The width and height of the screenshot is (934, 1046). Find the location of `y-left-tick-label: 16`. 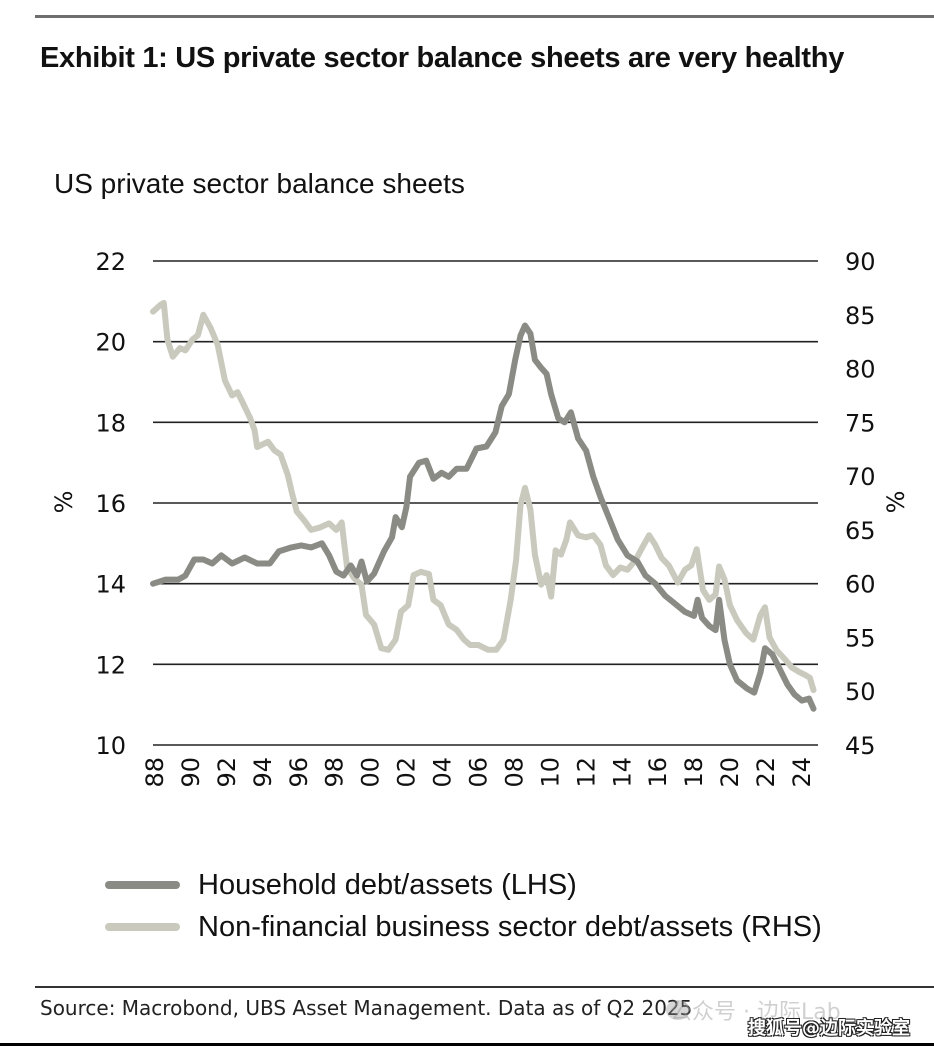

y-left-tick-label: 16 is located at coordinates (110, 504).